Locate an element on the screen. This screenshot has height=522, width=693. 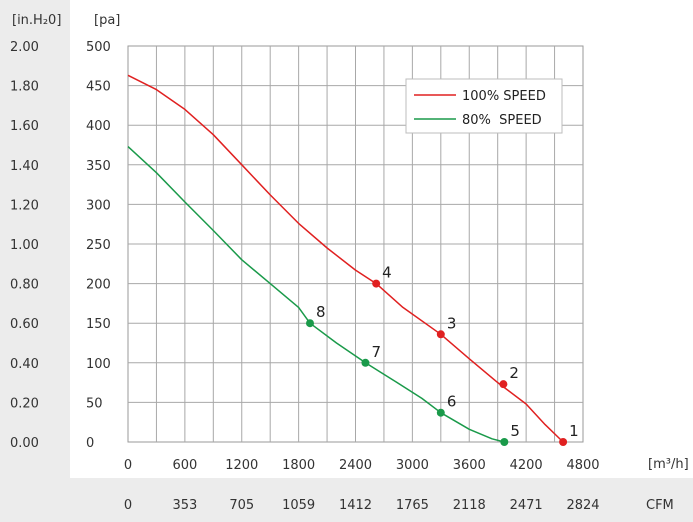
y-tick-label-inh2o: 0.00 is located at coordinates (24, 443).